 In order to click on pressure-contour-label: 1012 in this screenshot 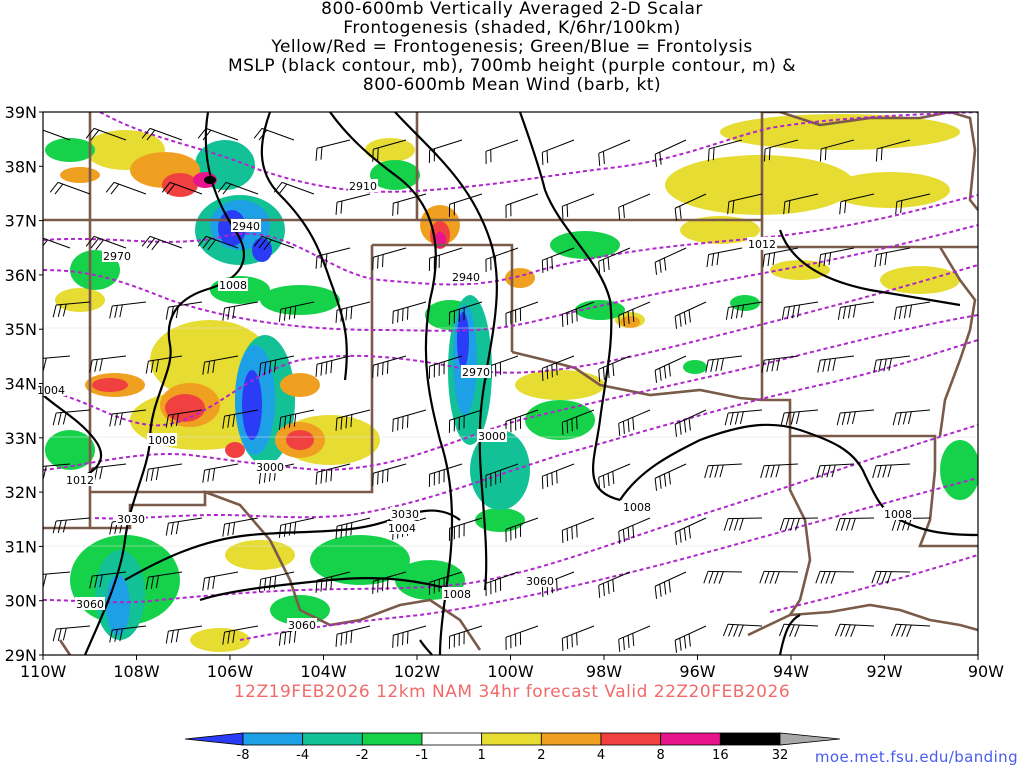, I will do `click(80, 480)`.